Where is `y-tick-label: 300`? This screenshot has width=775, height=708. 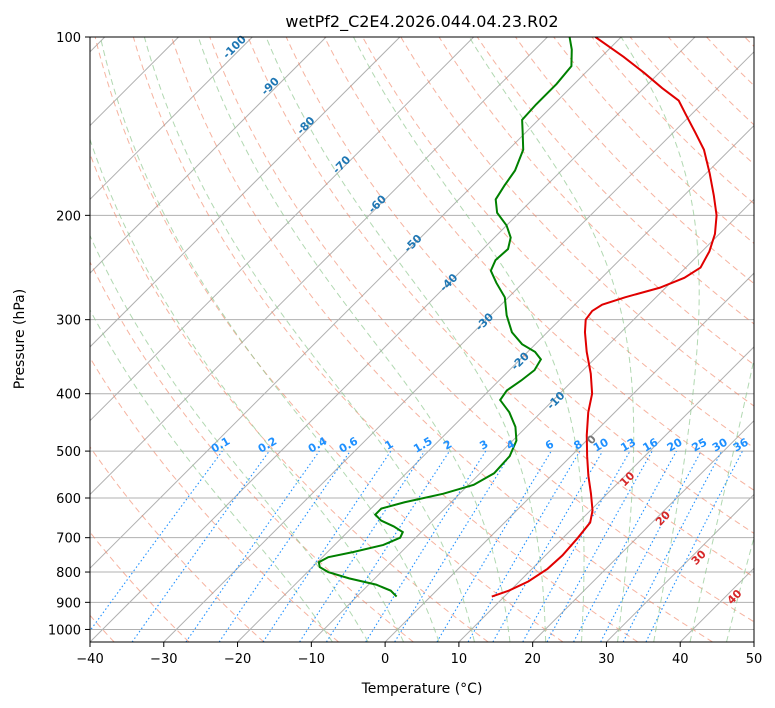
y-tick-label: 300 is located at coordinates (68, 321).